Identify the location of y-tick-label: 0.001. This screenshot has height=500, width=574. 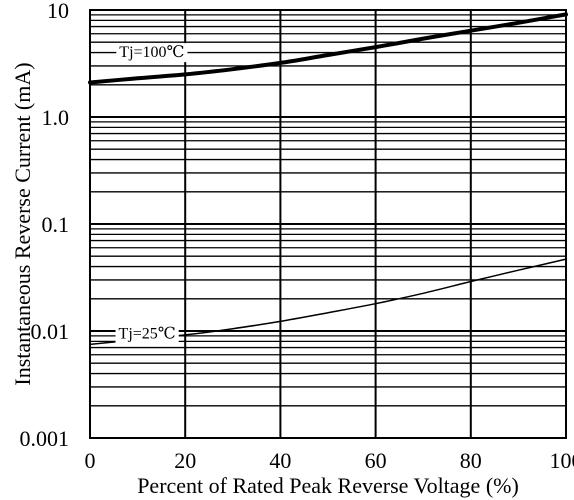
(45, 438).